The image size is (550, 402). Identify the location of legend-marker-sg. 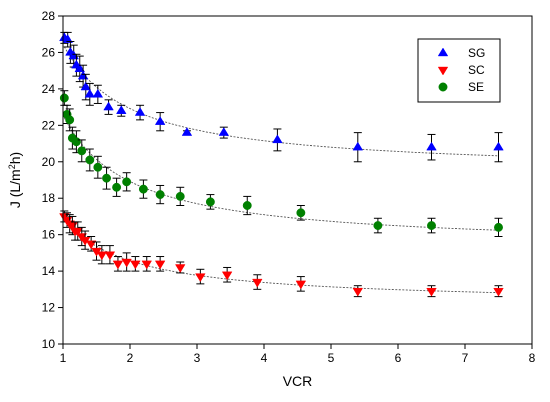
(443, 52).